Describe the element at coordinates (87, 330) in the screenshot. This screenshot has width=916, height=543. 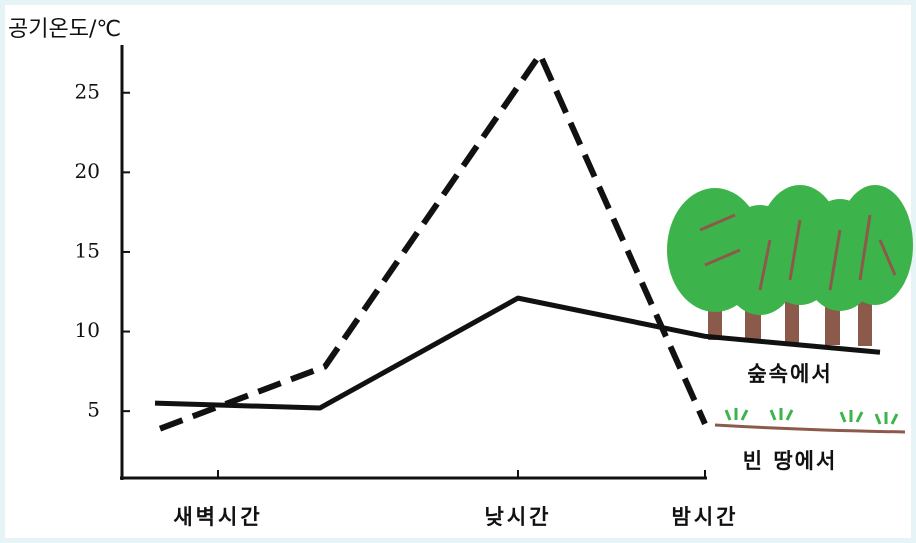
I see `y-tick-label: 10` at that location.